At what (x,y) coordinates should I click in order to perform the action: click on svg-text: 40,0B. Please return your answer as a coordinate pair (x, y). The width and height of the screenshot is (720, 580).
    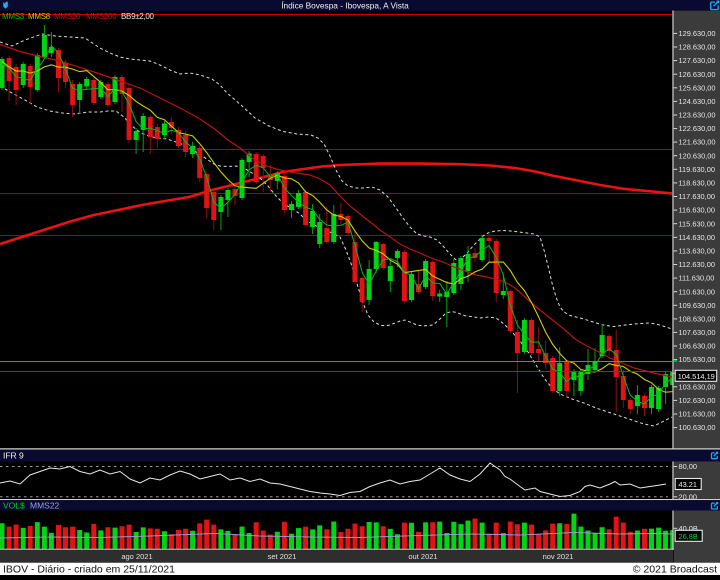
    Looking at the image, I should click on (688, 528).